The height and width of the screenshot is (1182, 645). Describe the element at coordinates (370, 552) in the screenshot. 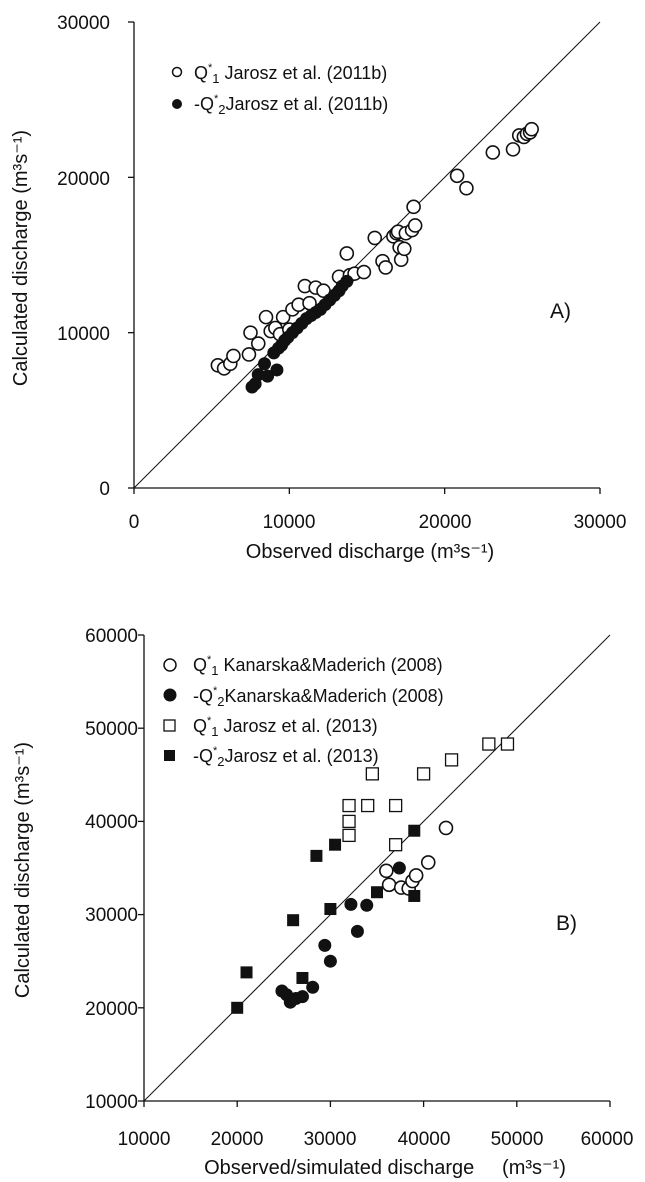

I see `panel-a-x-axis-label: Observed discharge (m³s⁻¹)` at that location.